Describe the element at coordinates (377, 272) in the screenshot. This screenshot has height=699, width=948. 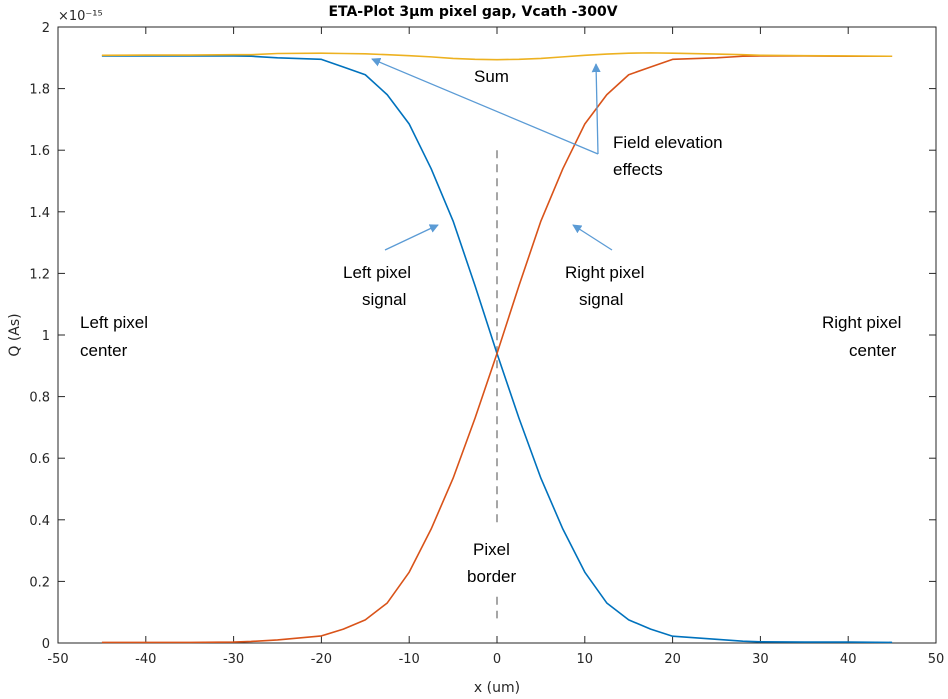
I see `annotation-left-signal-line1: Left pixel` at that location.